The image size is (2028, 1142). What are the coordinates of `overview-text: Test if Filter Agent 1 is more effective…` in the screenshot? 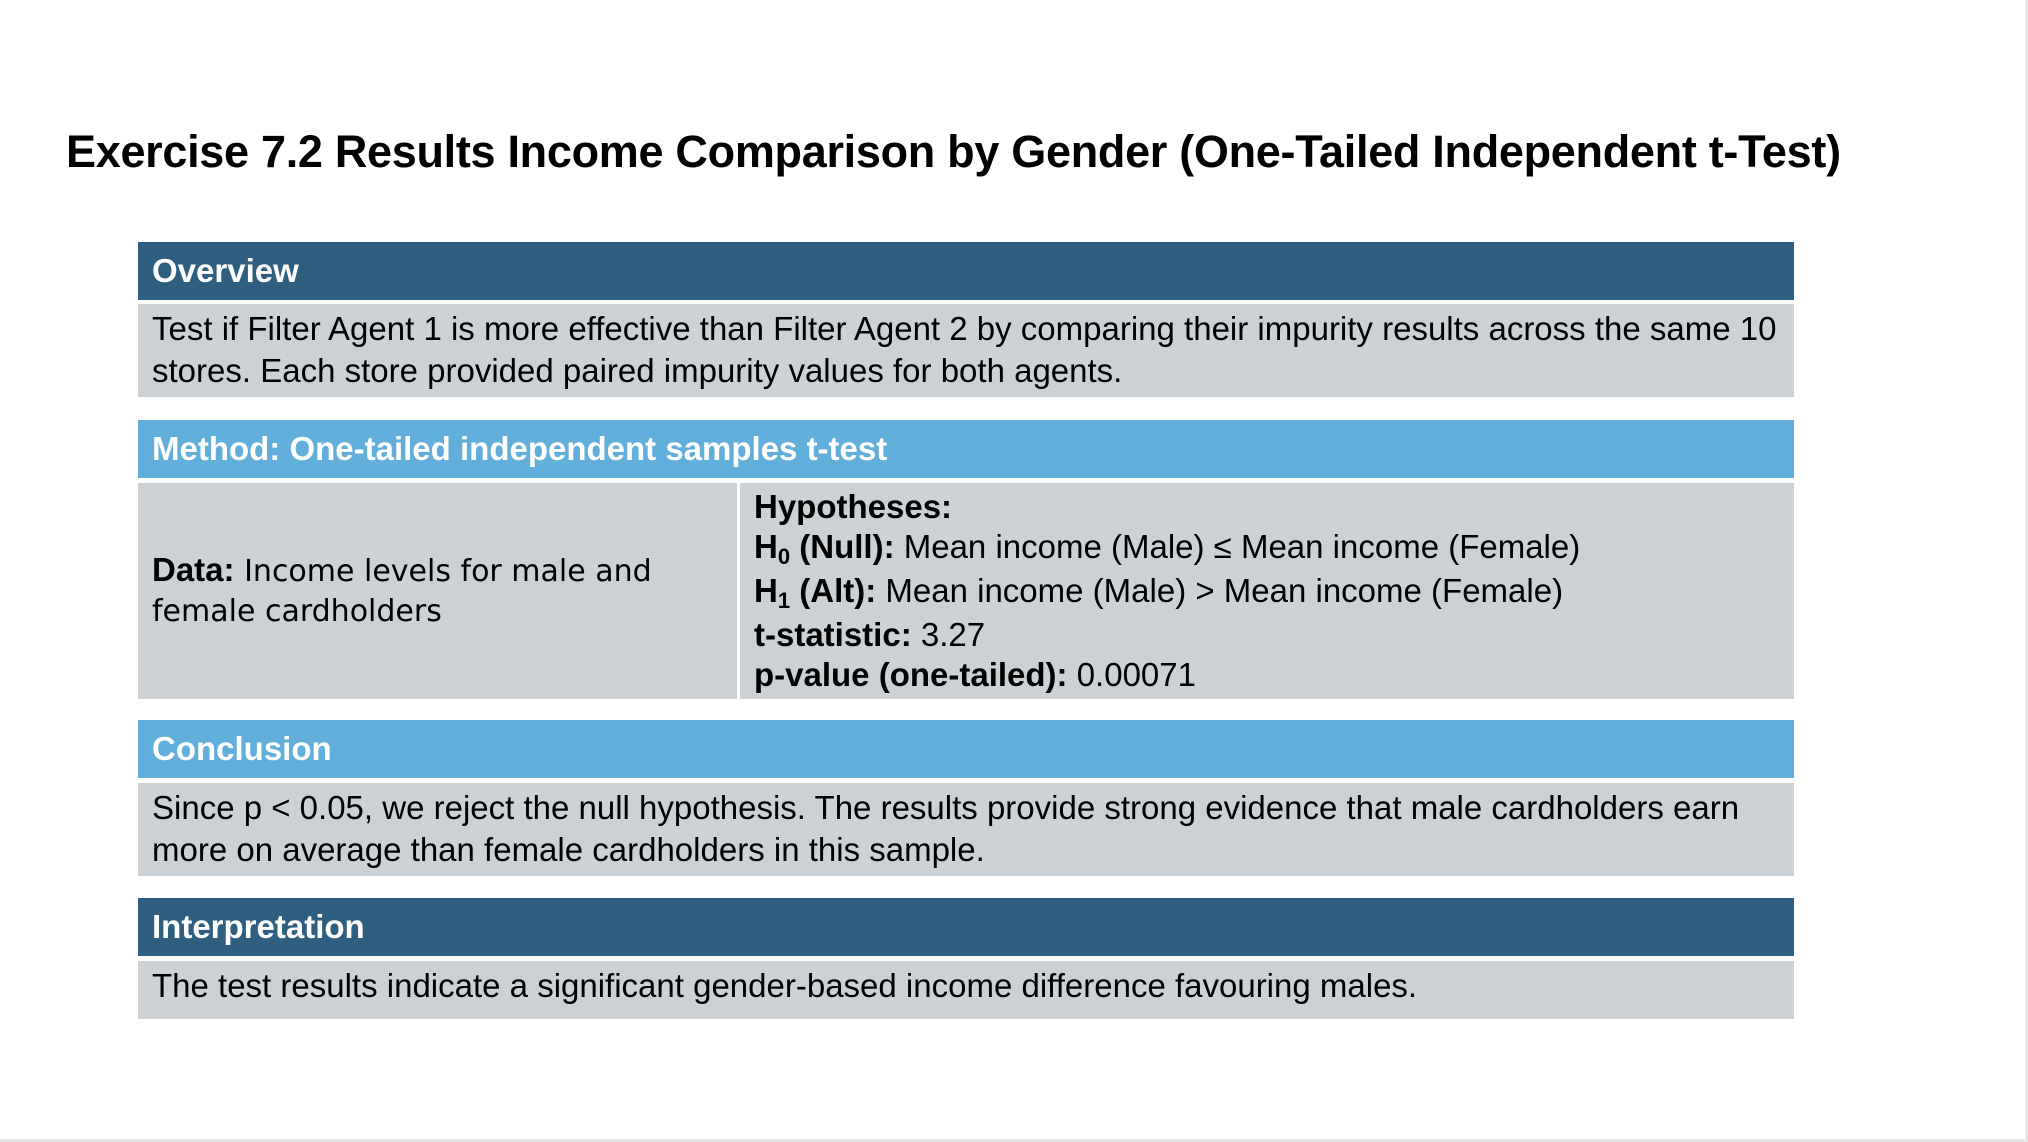 It's located at (966, 350).